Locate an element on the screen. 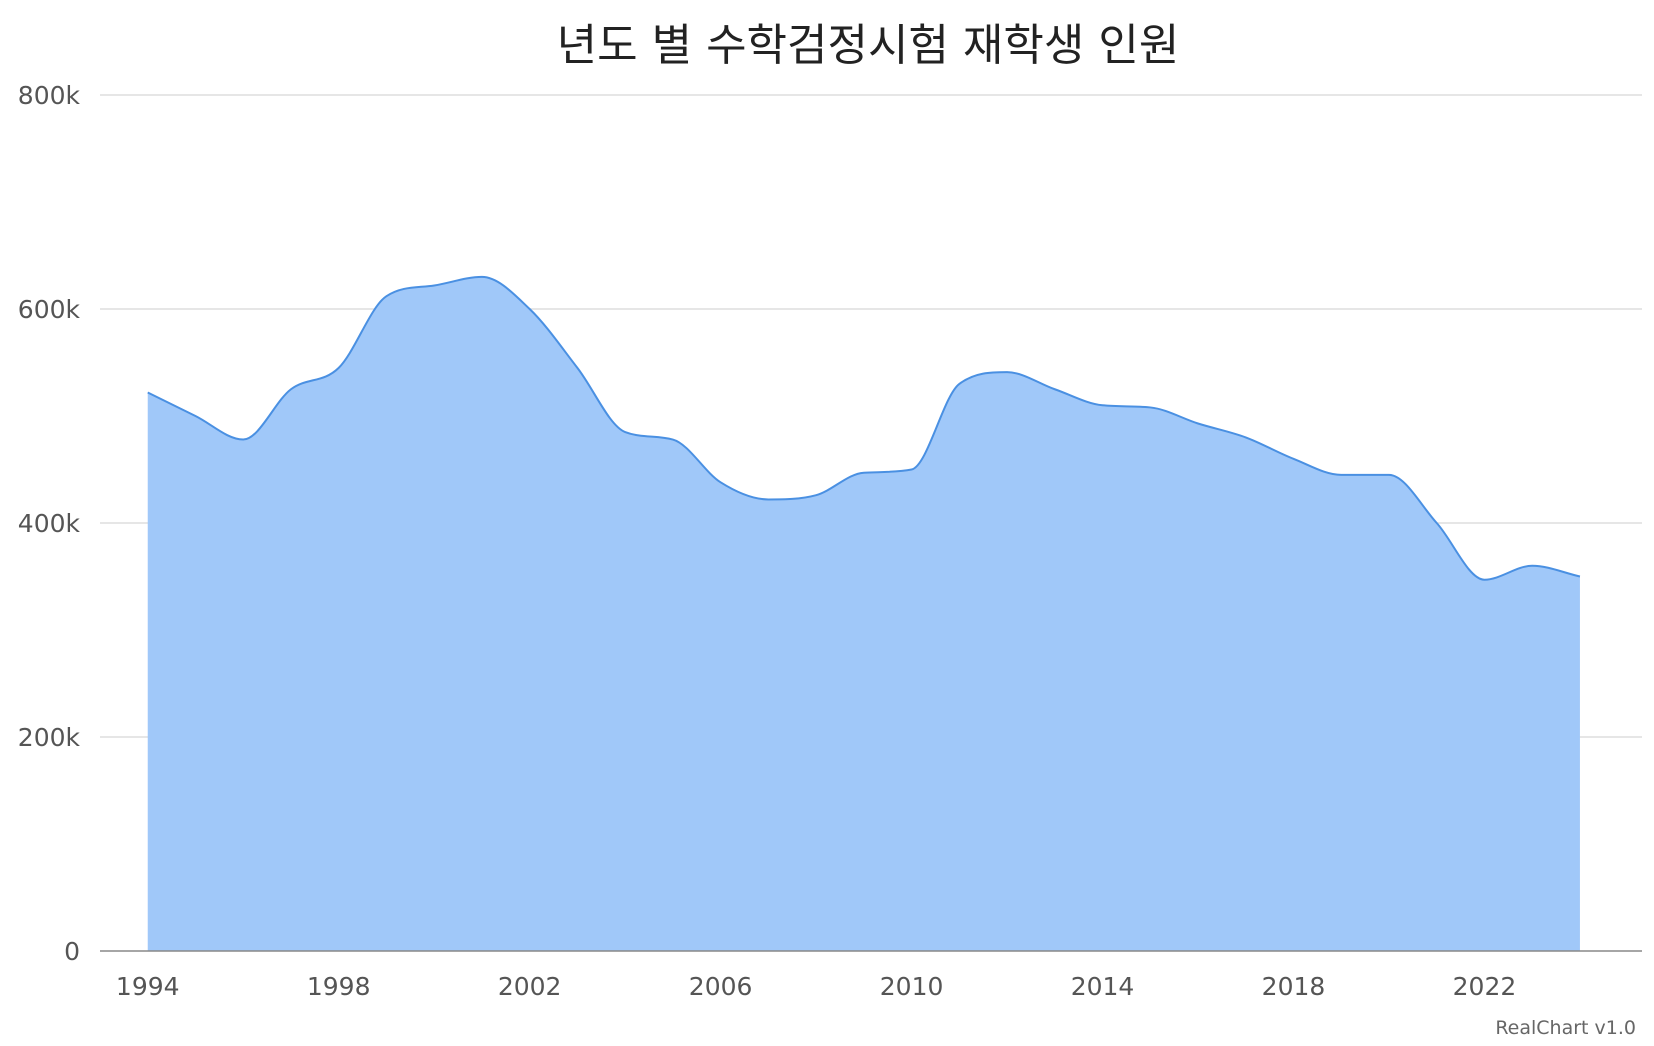  x-tick-label: 2006 is located at coordinates (721, 986).